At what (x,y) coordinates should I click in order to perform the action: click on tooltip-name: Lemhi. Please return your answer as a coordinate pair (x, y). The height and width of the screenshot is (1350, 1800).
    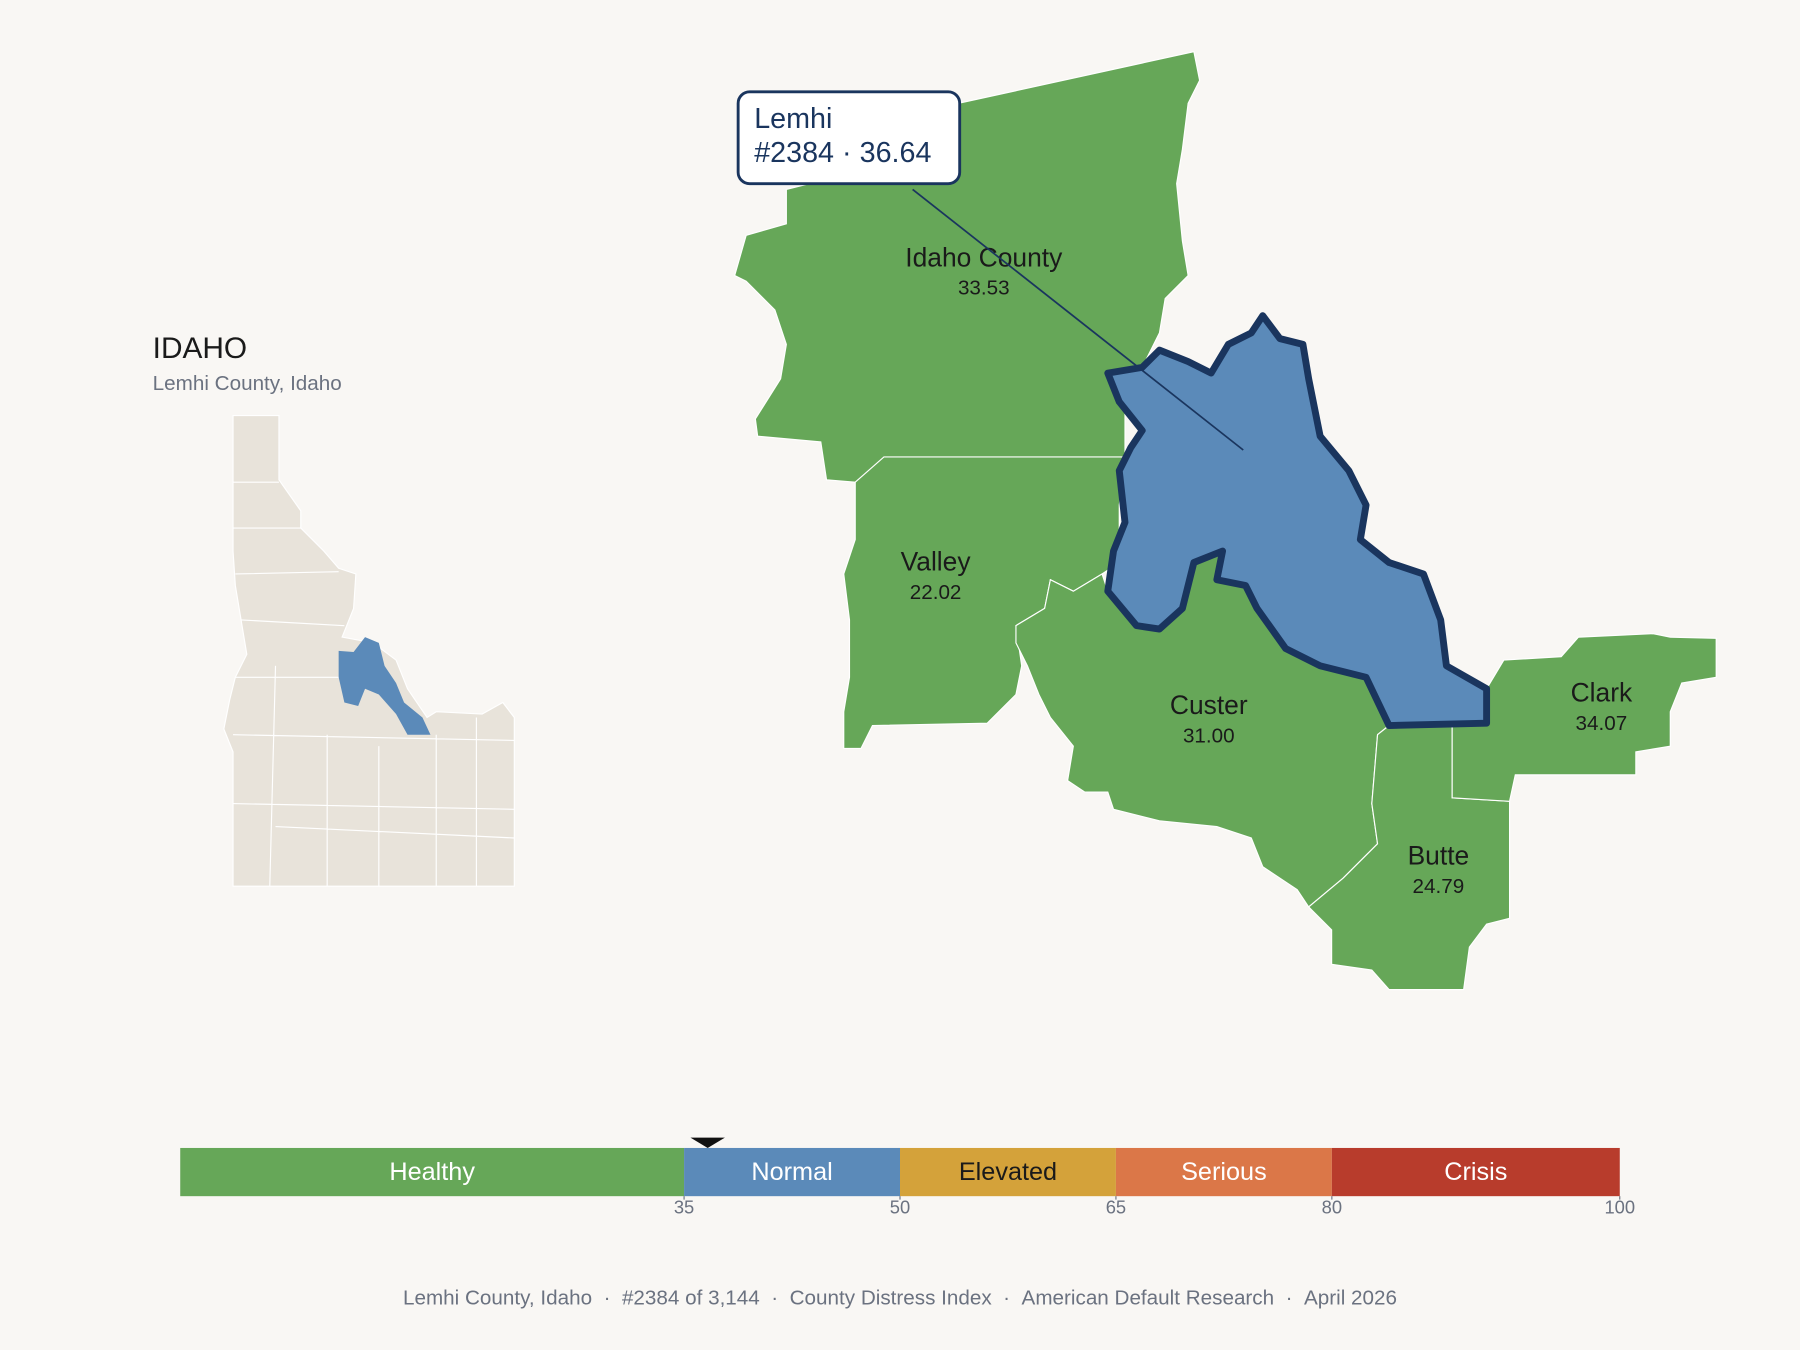
    Looking at the image, I should click on (793, 119).